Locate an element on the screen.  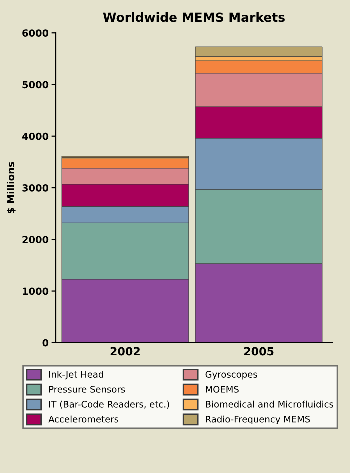
y-tick-label: 6000 is located at coordinates (35, 33).